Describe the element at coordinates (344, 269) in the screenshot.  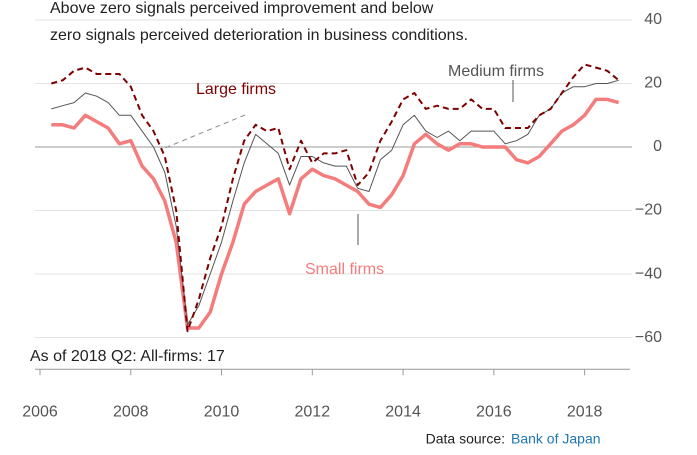
I see `annotation: Small firms` at that location.